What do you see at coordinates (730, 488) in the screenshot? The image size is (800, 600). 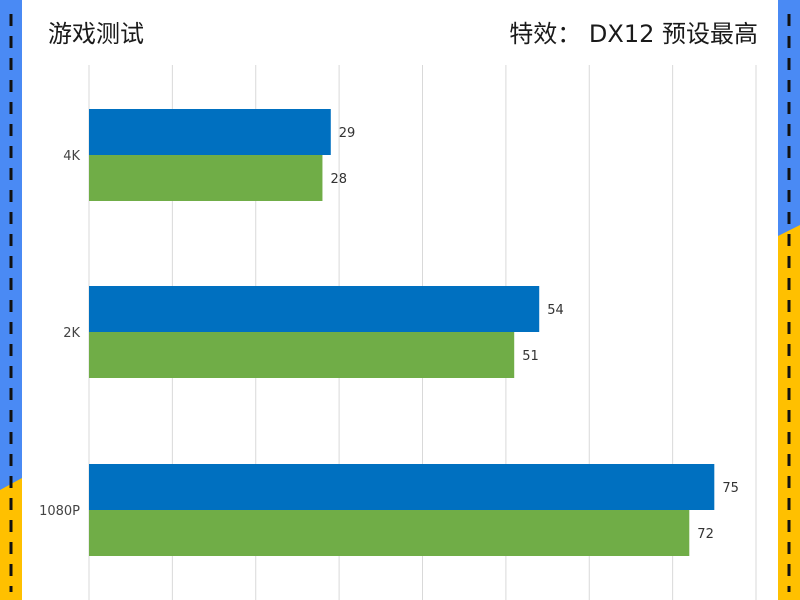 I see `data-label: 75` at bounding box center [730, 488].